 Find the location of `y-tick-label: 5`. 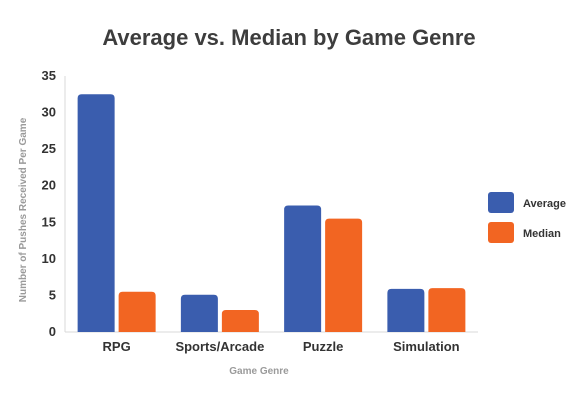

y-tick-label: 5 is located at coordinates (52, 294).